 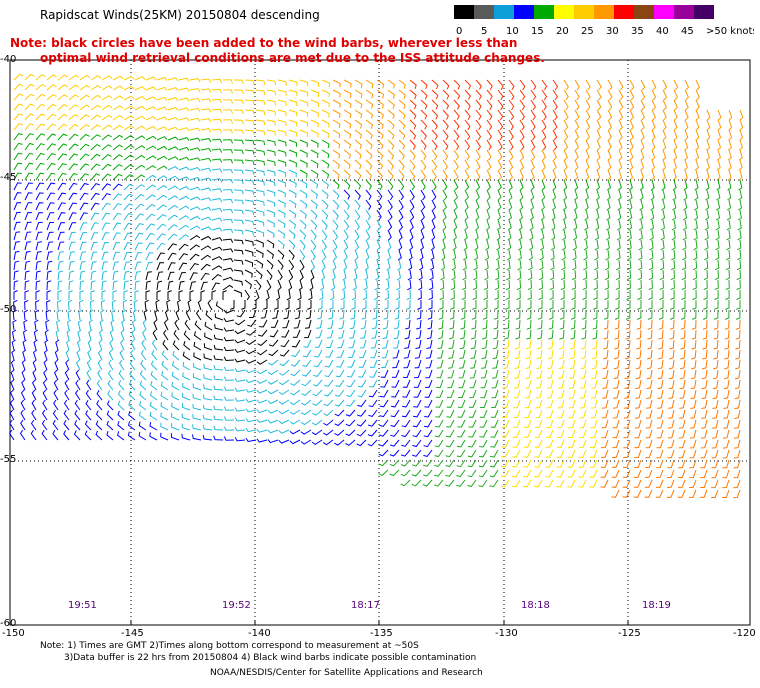 I want to click on scale-label: 35, so click(x=637, y=31).